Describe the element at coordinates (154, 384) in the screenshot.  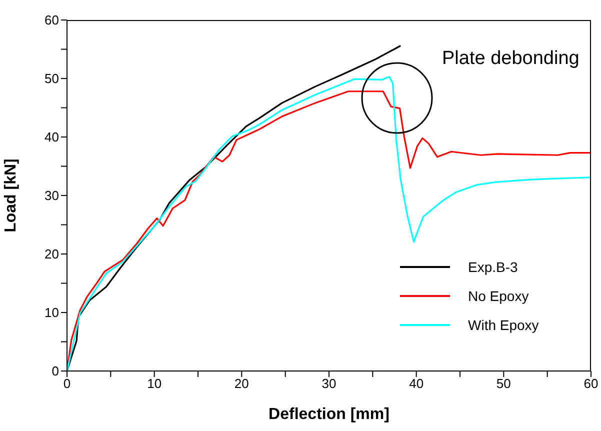
I see `x-tick-label: 10` at that location.